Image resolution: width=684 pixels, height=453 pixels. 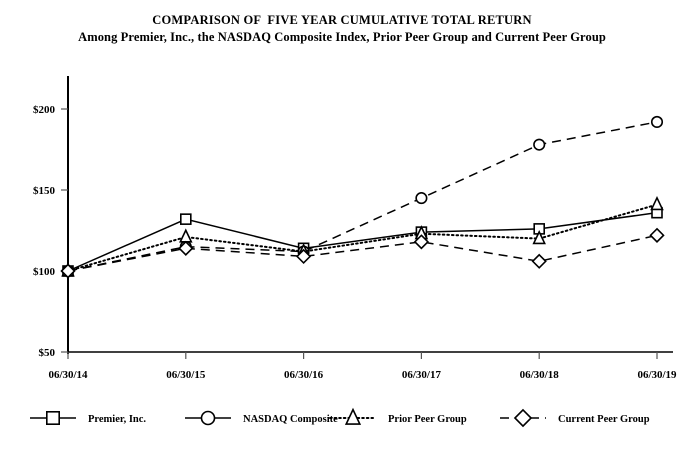 What do you see at coordinates (604, 419) in the screenshot?
I see `legend-label: Current Peer Group` at bounding box center [604, 419].